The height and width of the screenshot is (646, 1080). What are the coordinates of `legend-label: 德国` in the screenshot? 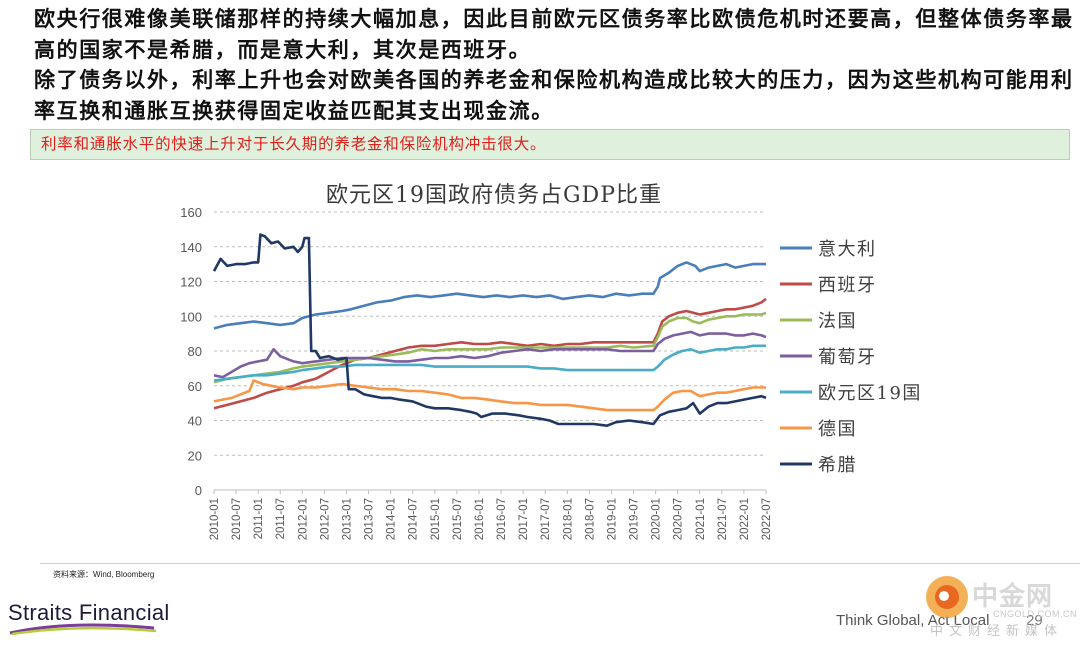 It's located at (837, 429).